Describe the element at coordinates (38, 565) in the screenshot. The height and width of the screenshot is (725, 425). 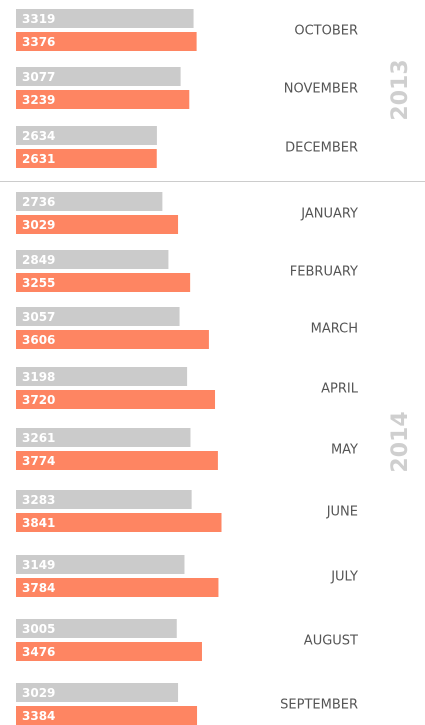
I see `value-label: 3149` at that location.